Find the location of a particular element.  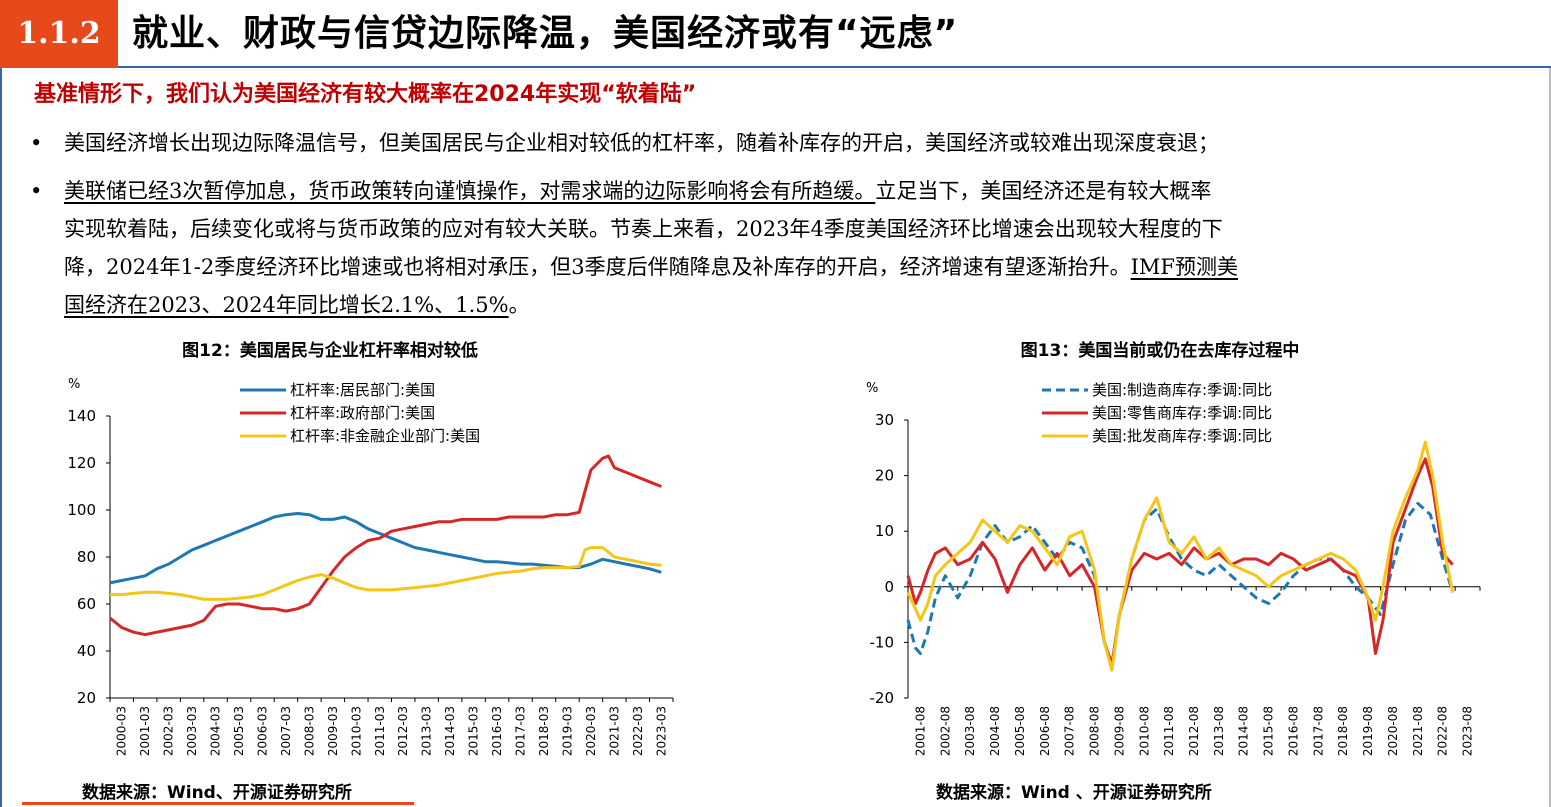

x-tick-label: 2022-08 is located at coordinates (1443, 731).